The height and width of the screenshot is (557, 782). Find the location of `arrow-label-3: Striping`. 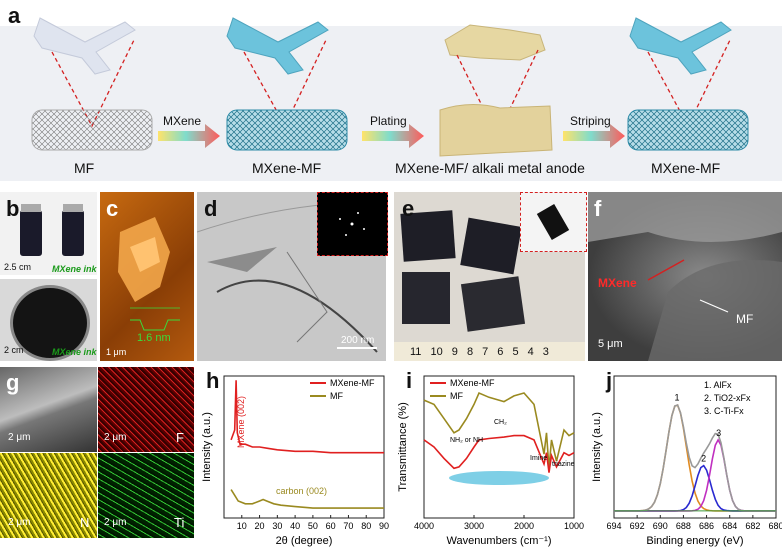

arrow-label-3: Striping is located at coordinates (590, 121).